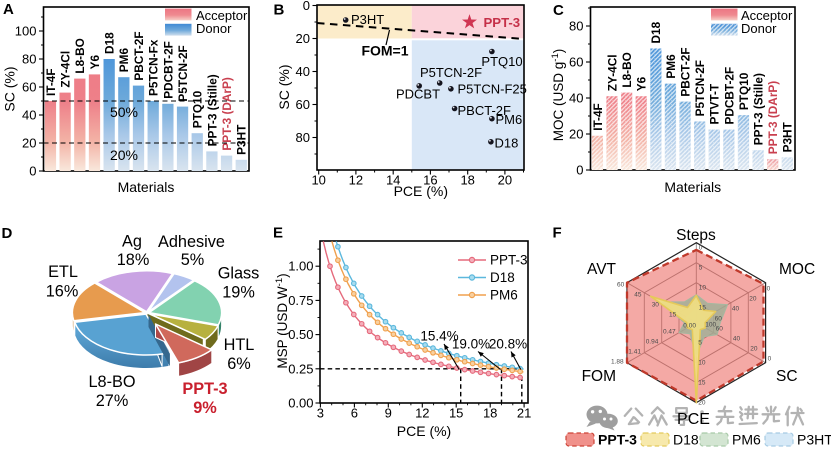 The height and width of the screenshot is (451, 831). I want to click on svg-text: 45, so click(638, 295).